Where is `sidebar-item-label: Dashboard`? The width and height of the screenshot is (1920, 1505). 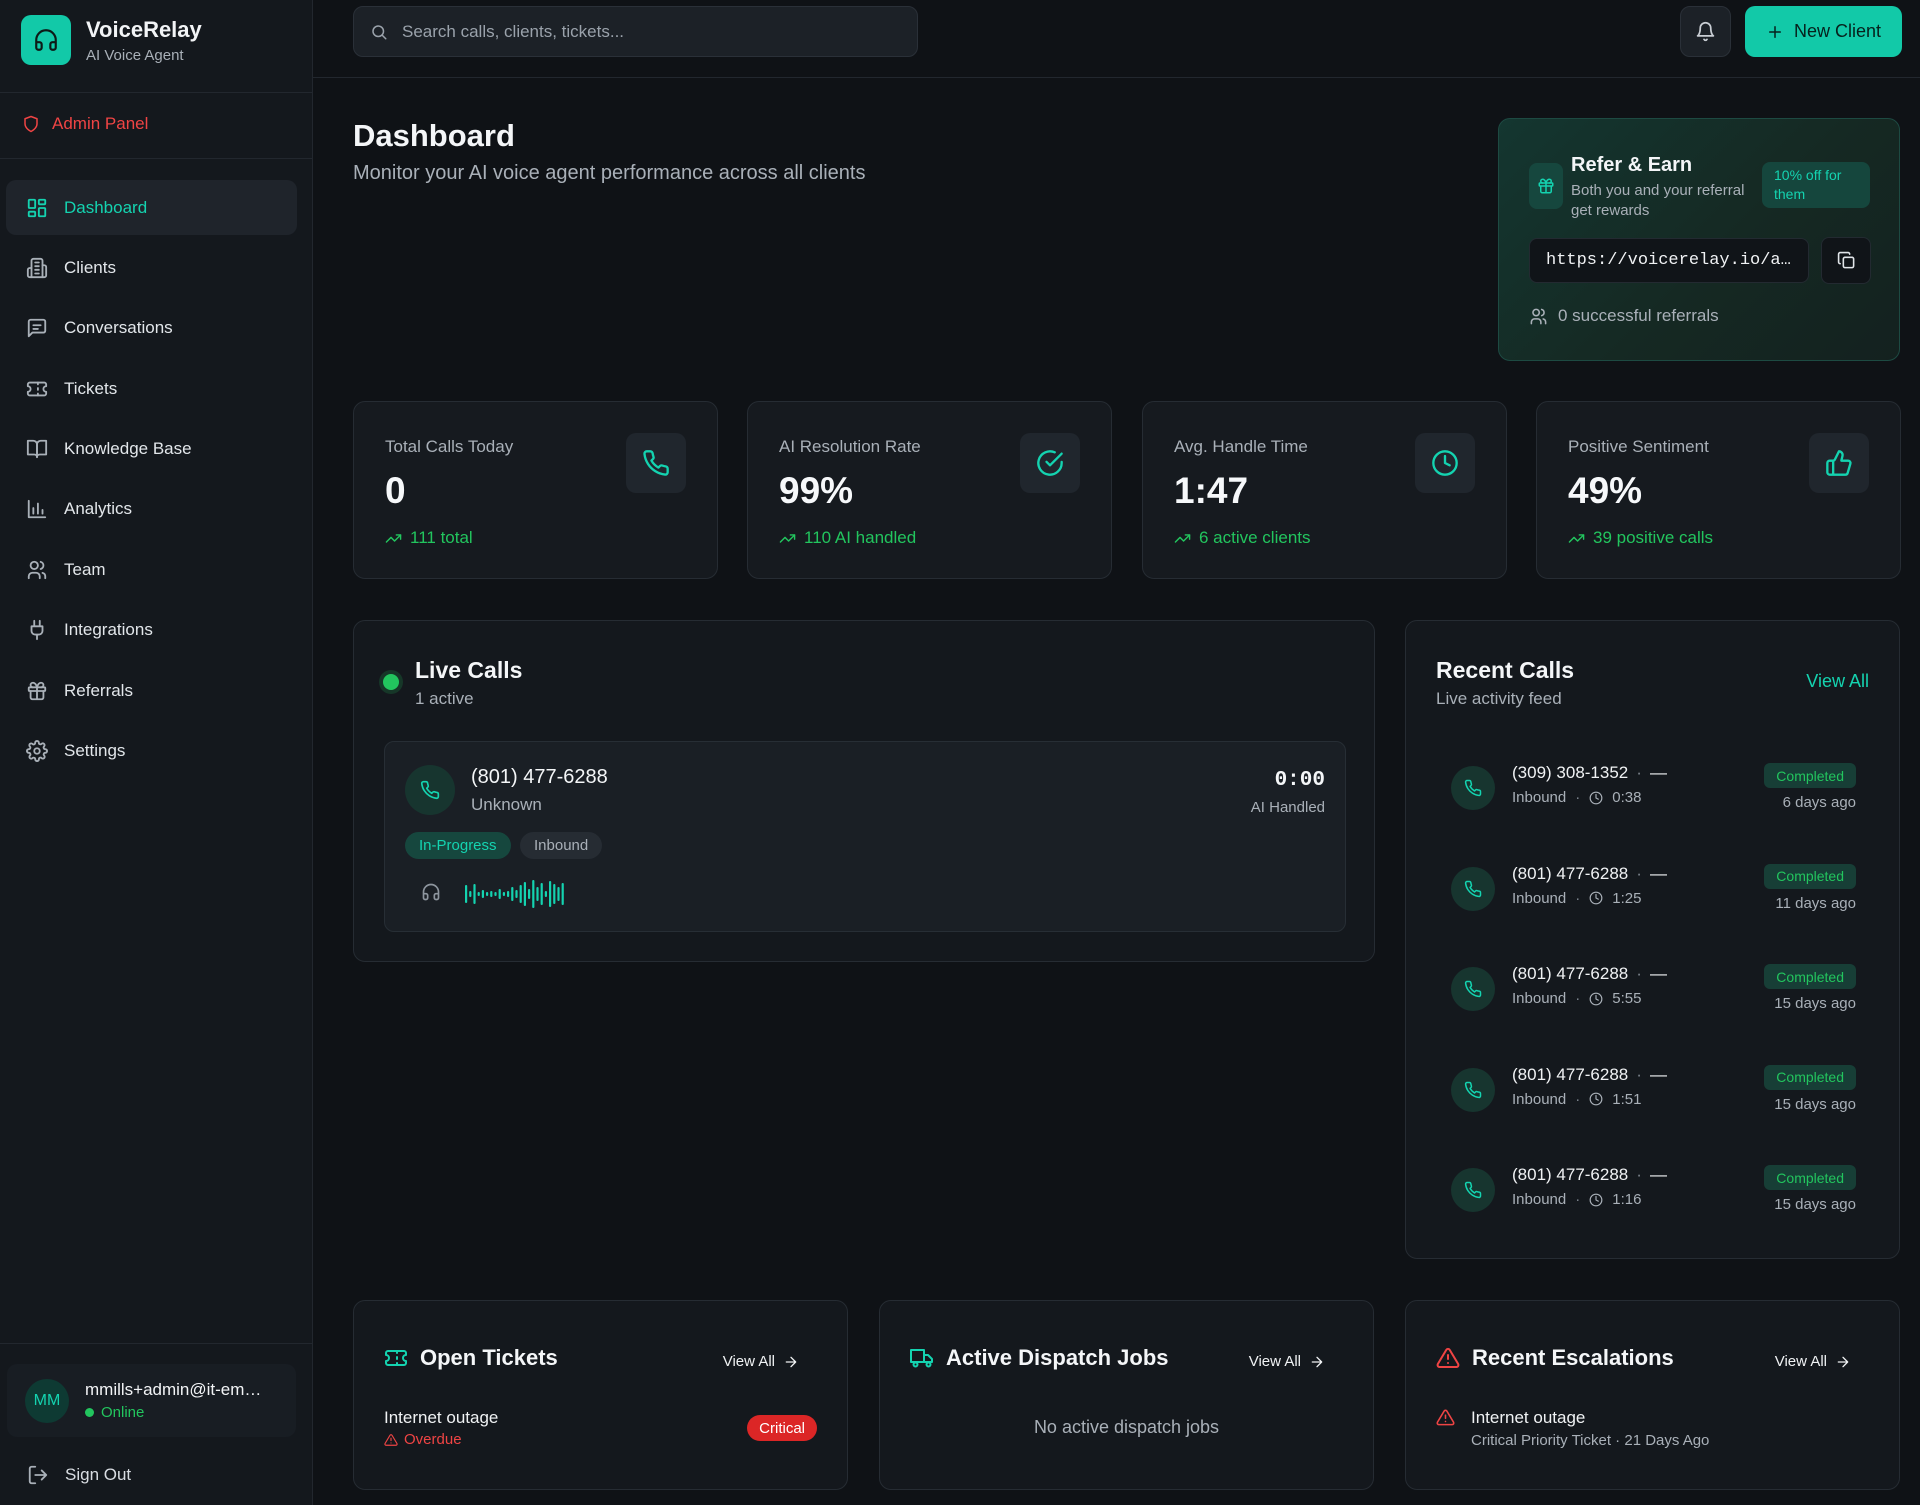
sidebar-item-label: Dashboard is located at coordinates (106, 207).